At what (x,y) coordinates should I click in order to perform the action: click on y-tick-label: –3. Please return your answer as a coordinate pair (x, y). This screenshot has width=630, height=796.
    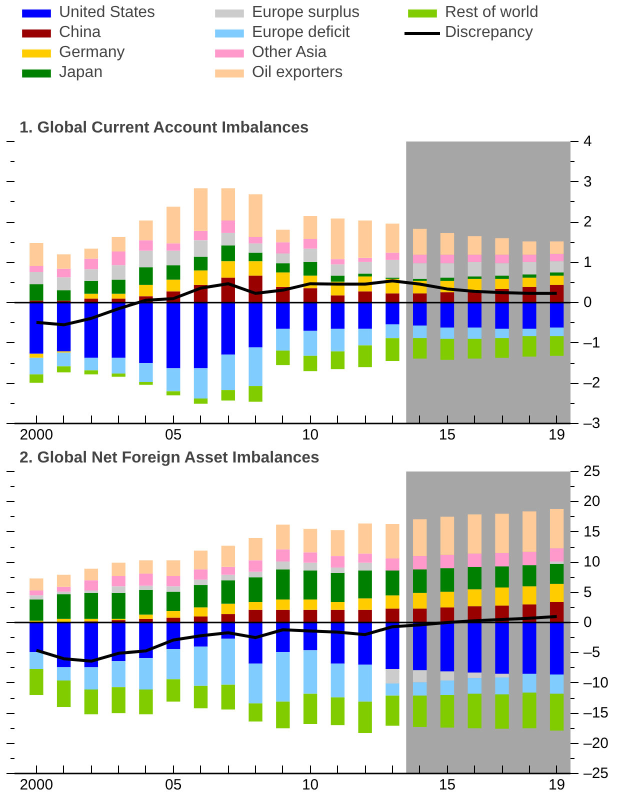
    Looking at the image, I should click on (592, 423).